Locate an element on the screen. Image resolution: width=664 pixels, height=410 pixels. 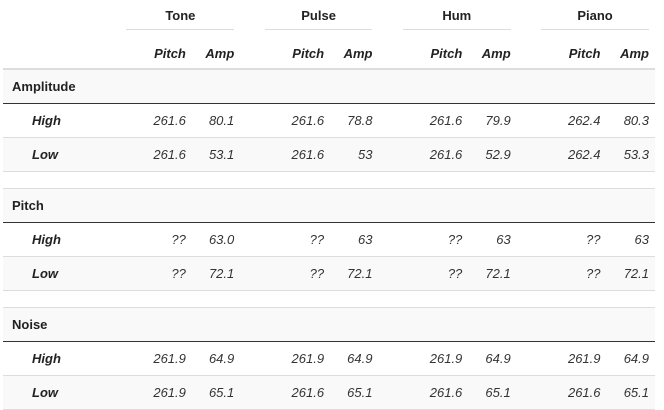
group-header-hum: Hum is located at coordinates (457, 19).